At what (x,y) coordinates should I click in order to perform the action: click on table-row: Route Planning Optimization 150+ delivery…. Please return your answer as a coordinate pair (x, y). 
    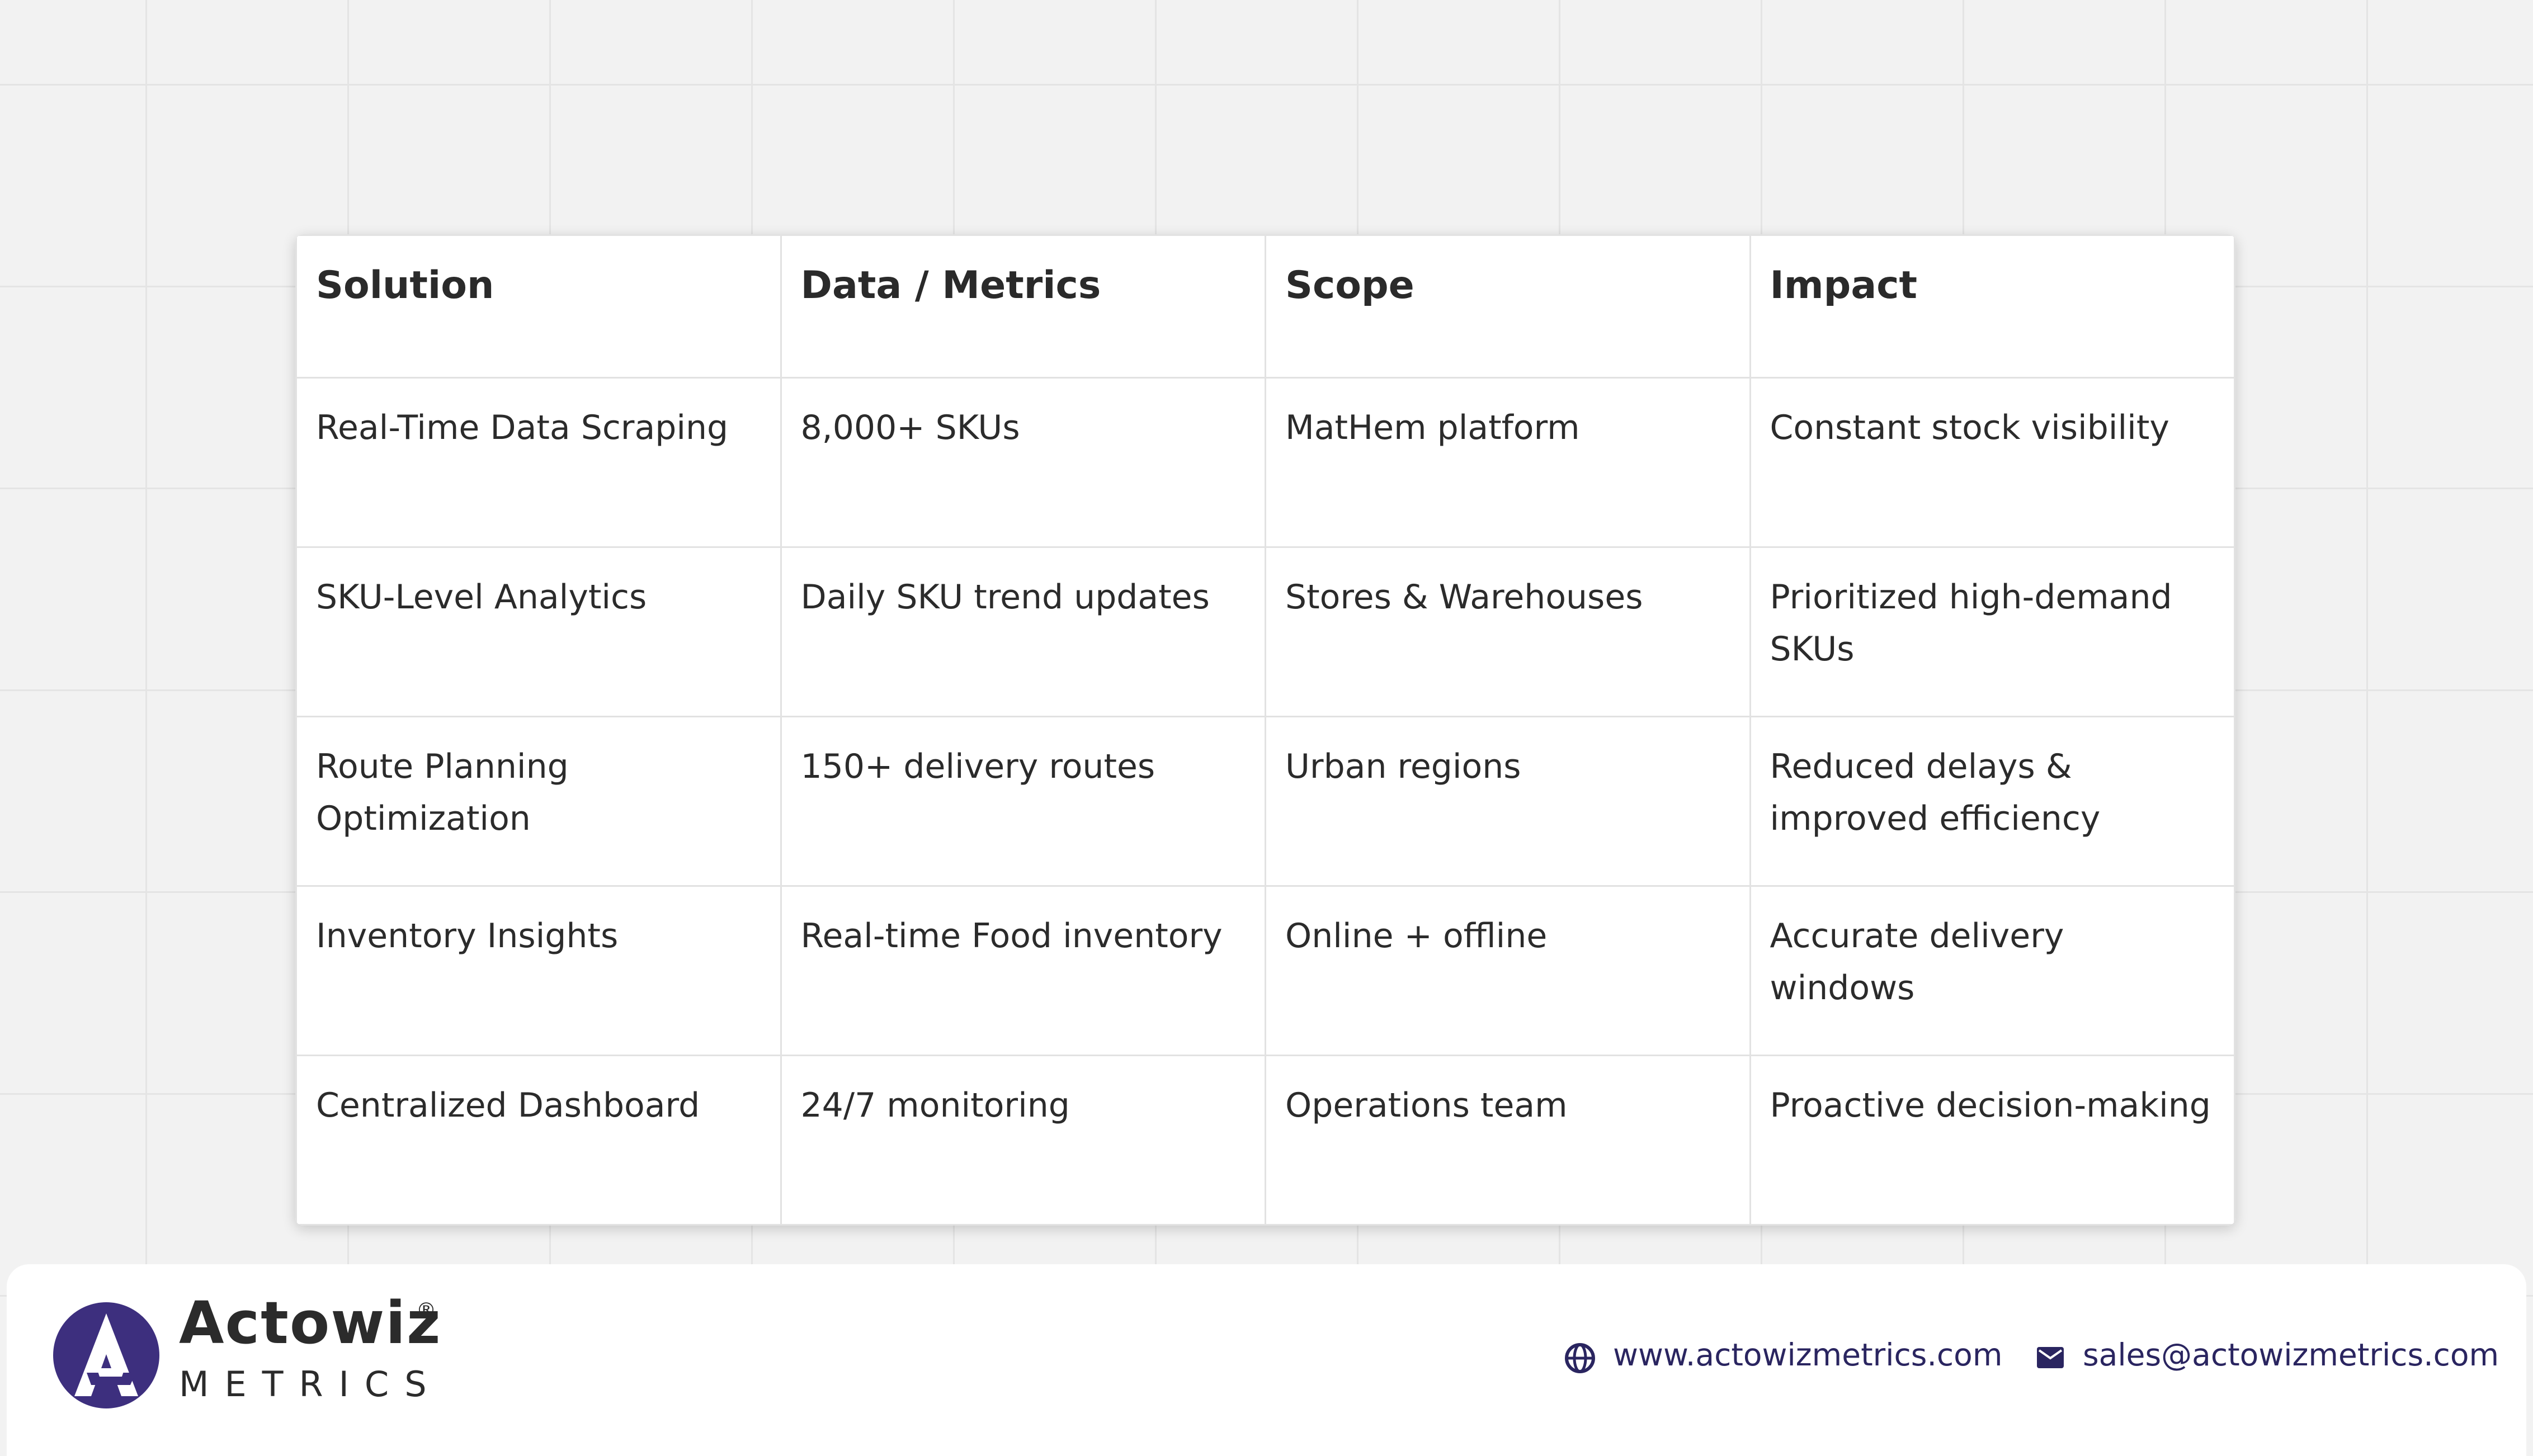
    Looking at the image, I should click on (1265, 801).